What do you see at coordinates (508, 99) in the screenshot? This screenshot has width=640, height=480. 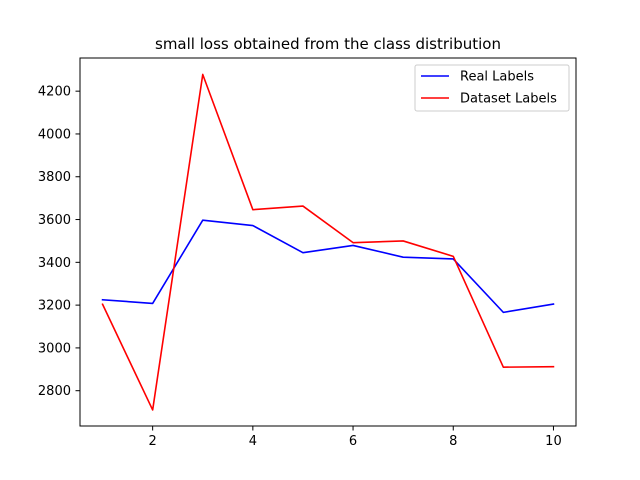 I see `legend-label: Dataset Labels` at bounding box center [508, 99].